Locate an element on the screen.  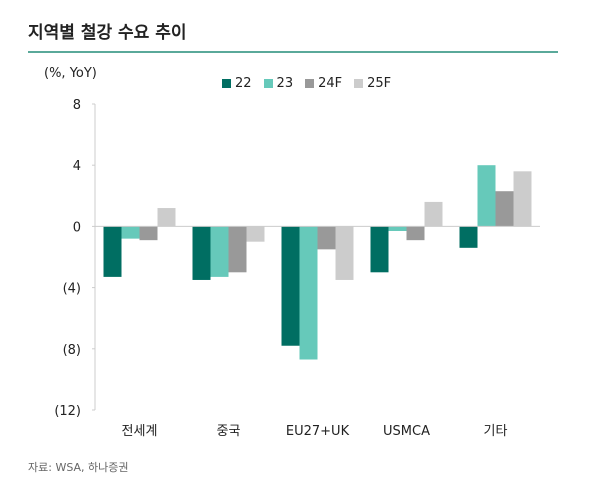
x-tick-label: 전세계 is located at coordinates (140, 431).